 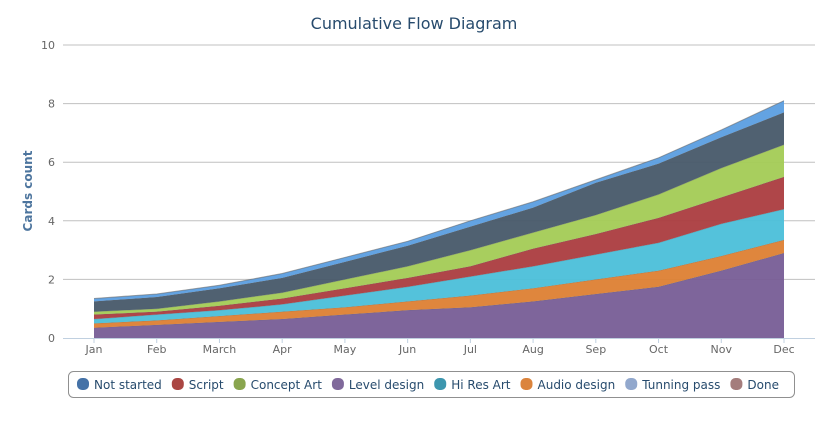 I want to click on legend-label: Done, so click(x=763, y=385).